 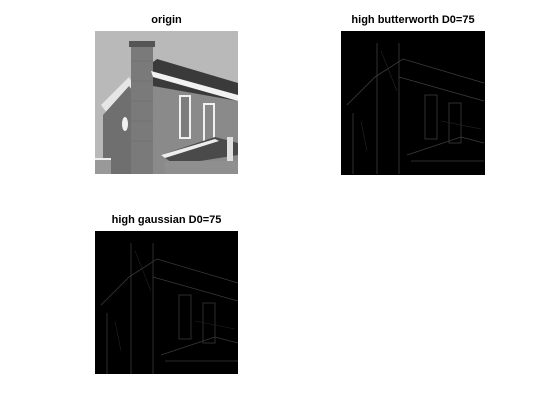 What do you see at coordinates (166, 220) in the screenshot?
I see `panel-title: high gaussian D0=75` at bounding box center [166, 220].